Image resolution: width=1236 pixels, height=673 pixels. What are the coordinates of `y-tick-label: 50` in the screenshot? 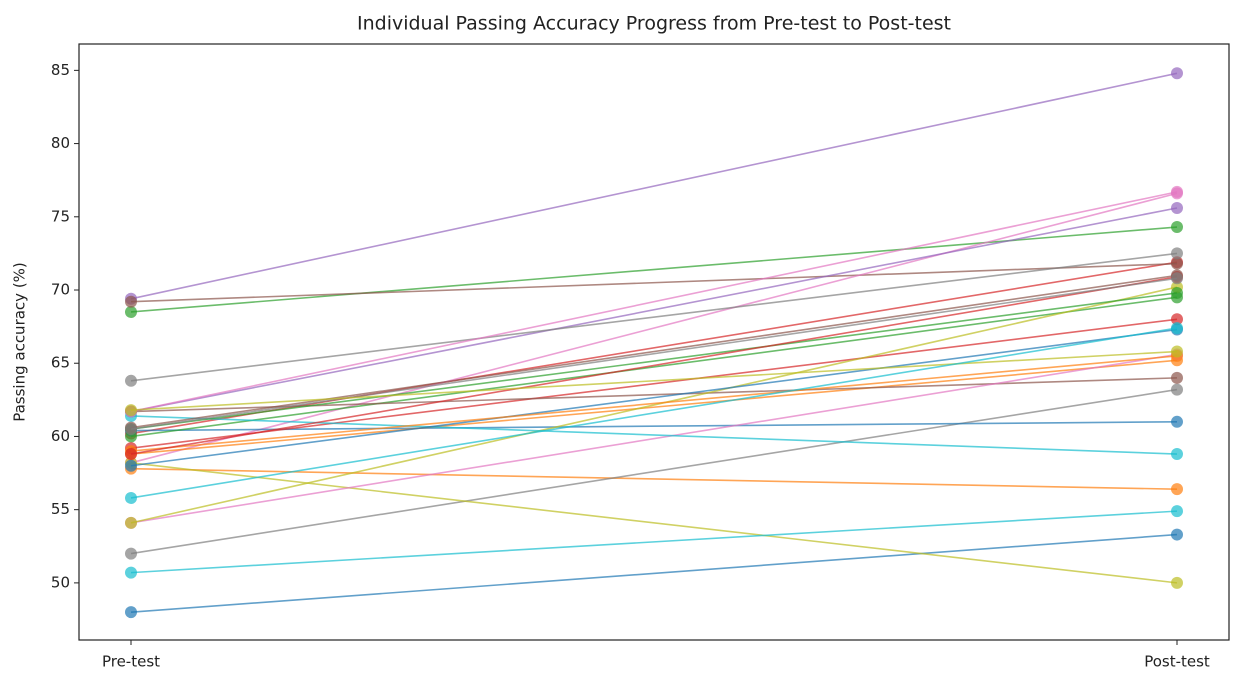 It's located at (60, 582).